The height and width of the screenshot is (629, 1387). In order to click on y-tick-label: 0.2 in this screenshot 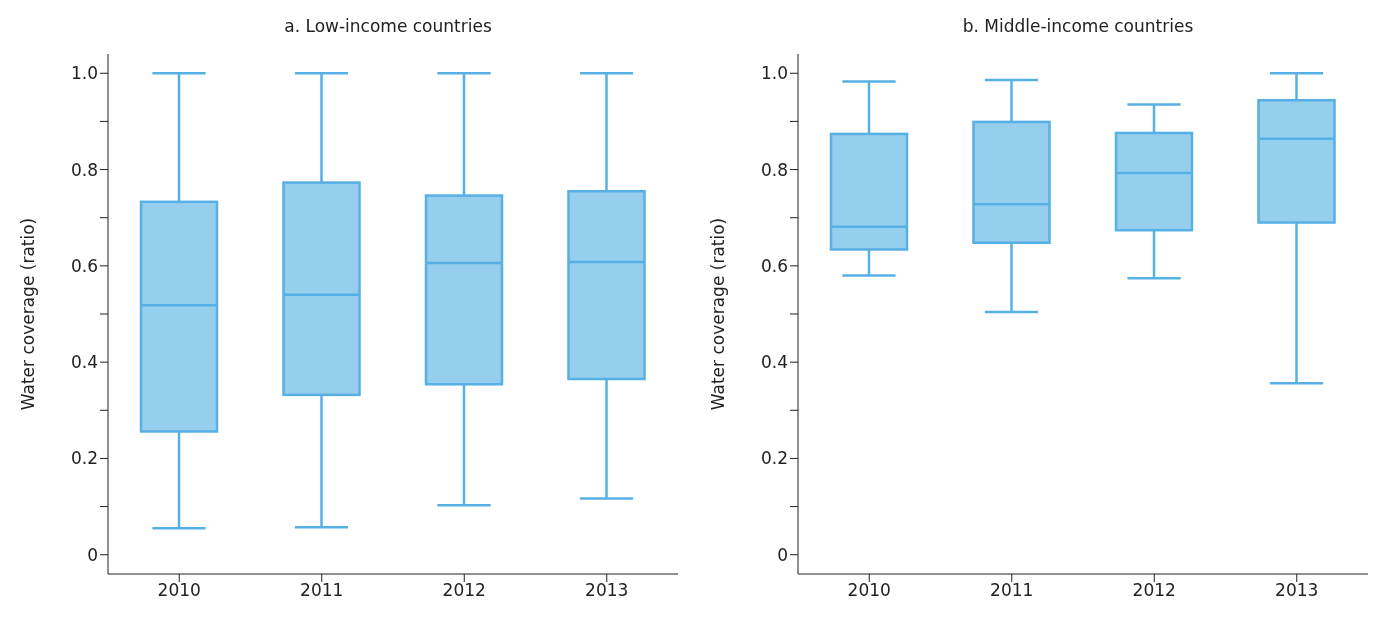, I will do `click(774, 458)`.